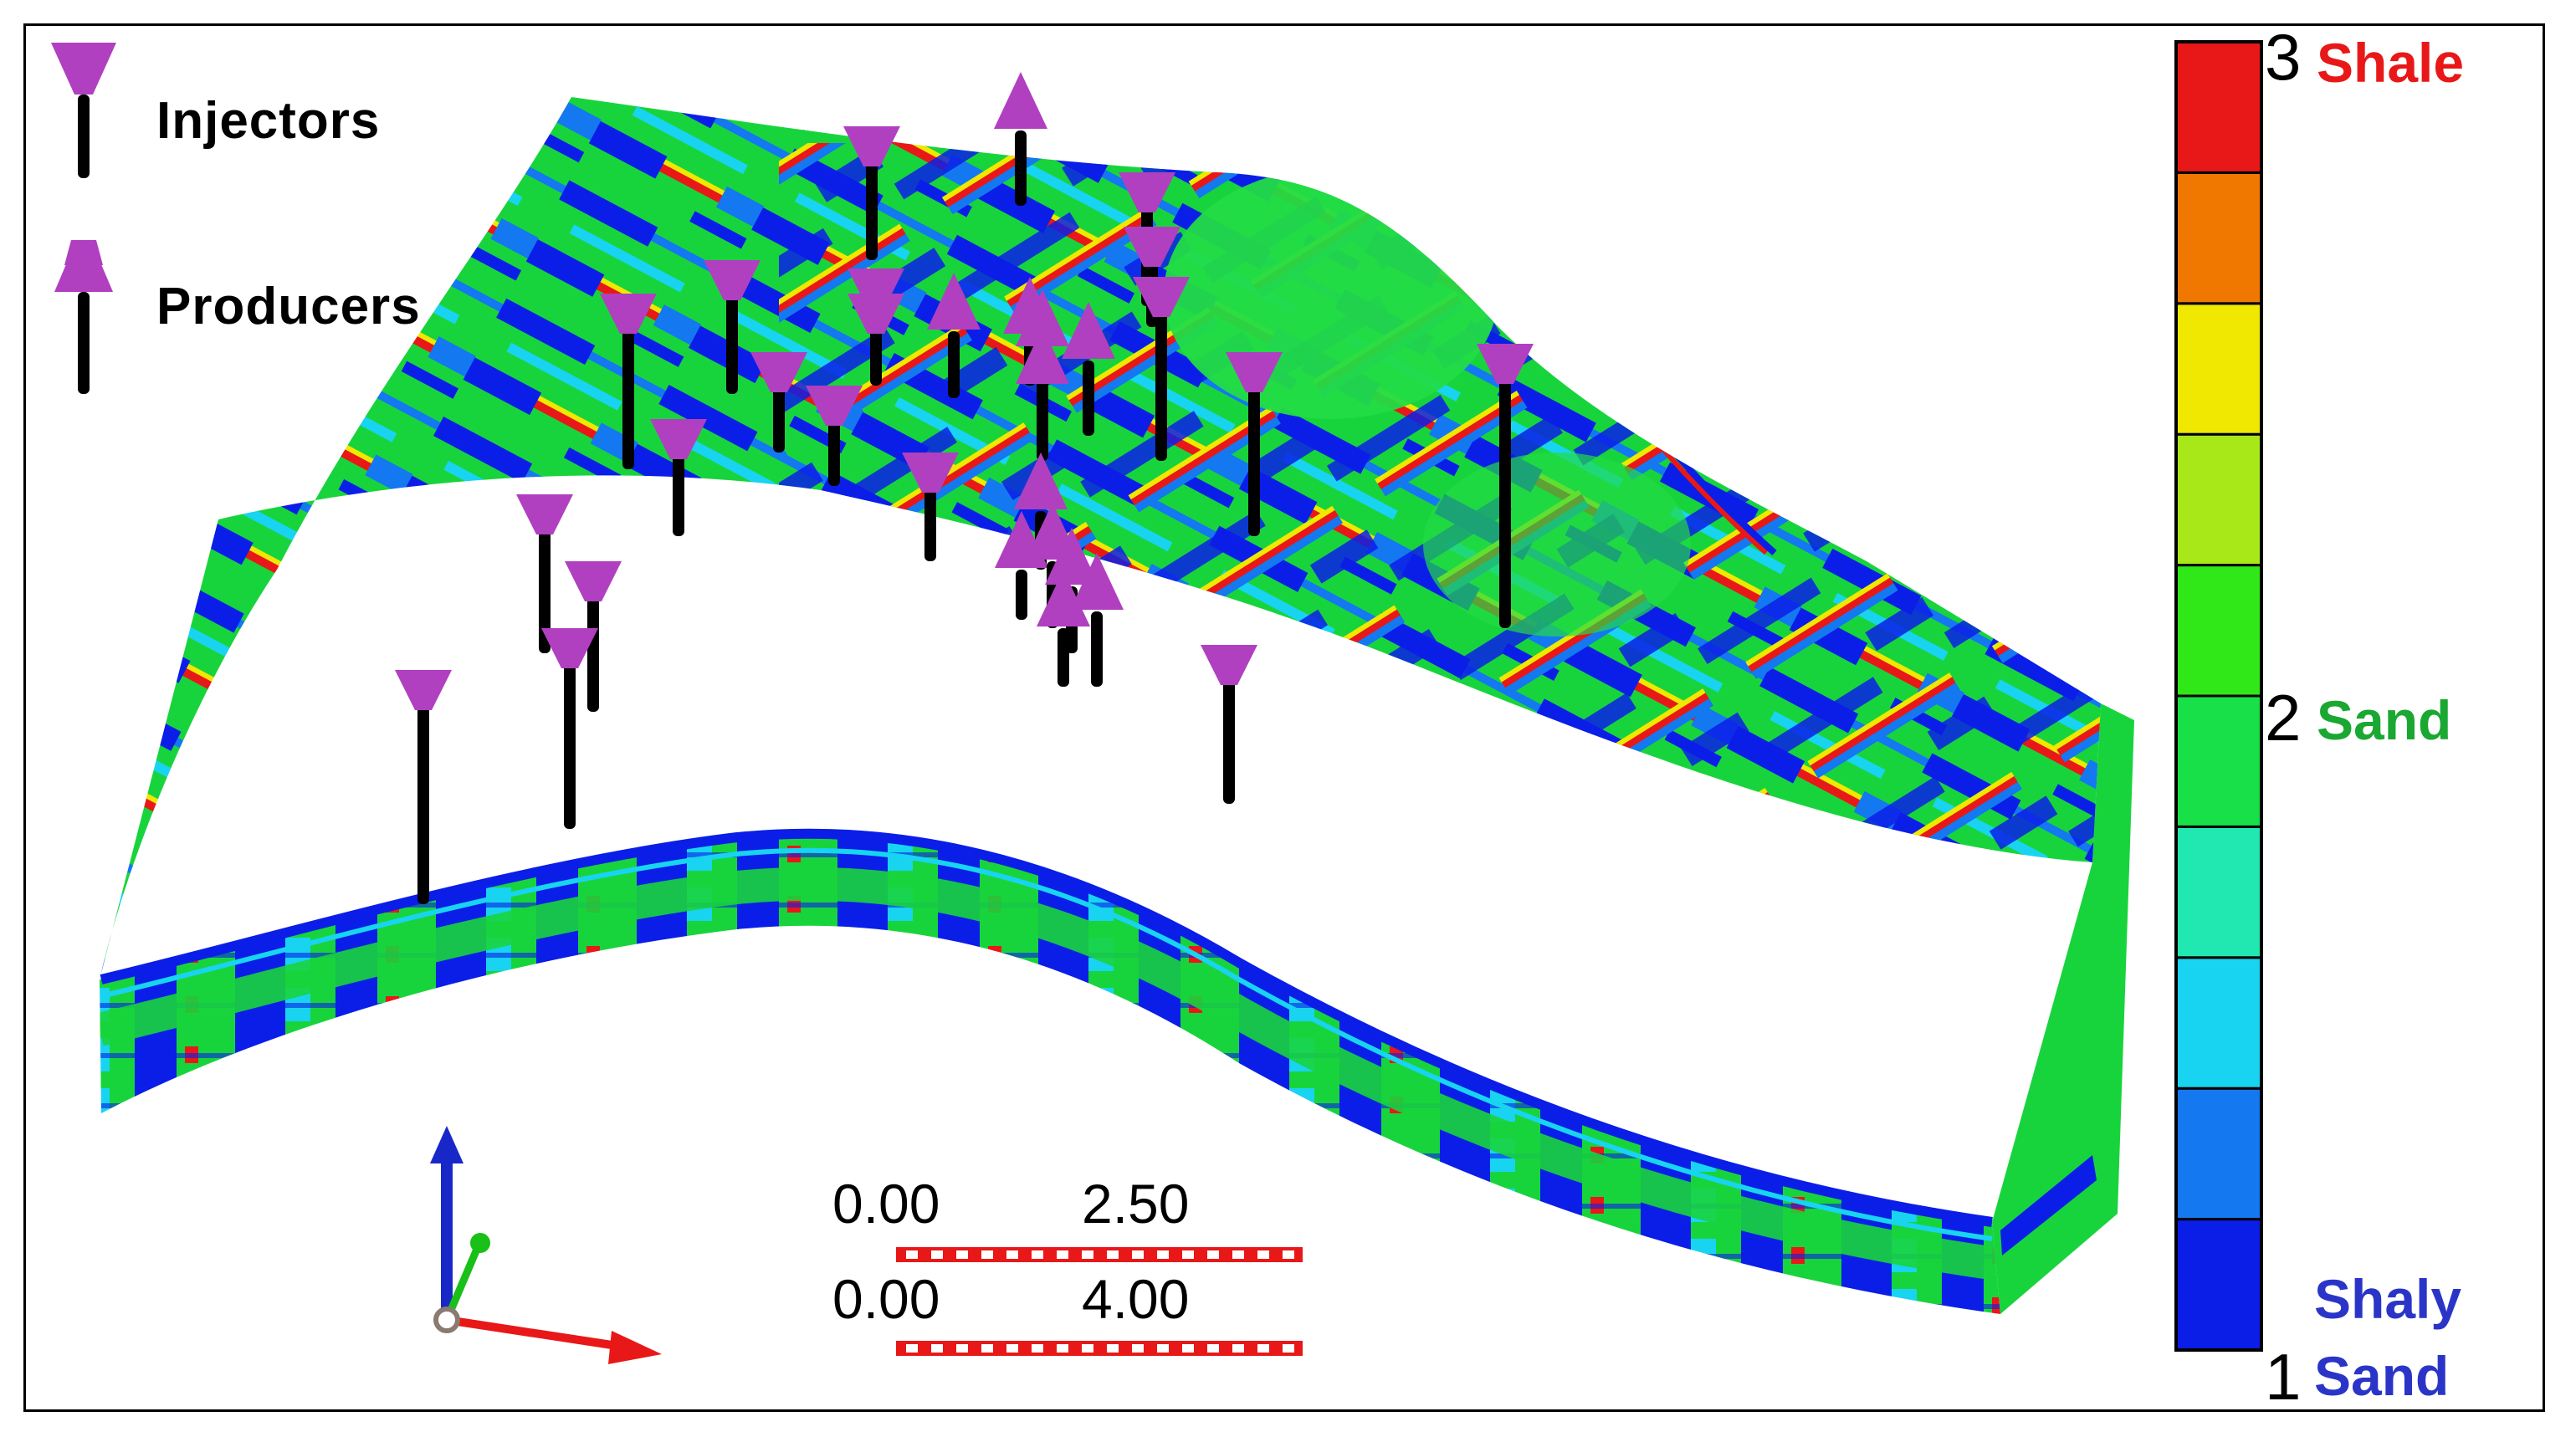  Describe the element at coordinates (2049, 1205) in the screenshot. I see `model-right-side-stripes` at that location.